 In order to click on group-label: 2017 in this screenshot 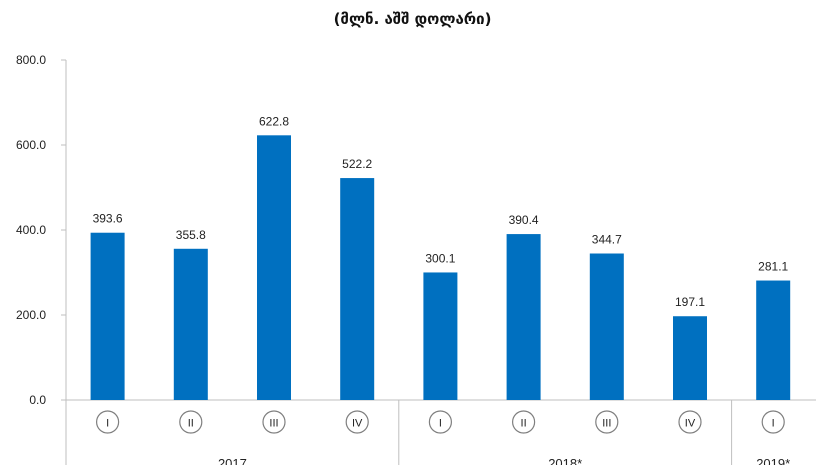, I will do `click(232, 460)`.